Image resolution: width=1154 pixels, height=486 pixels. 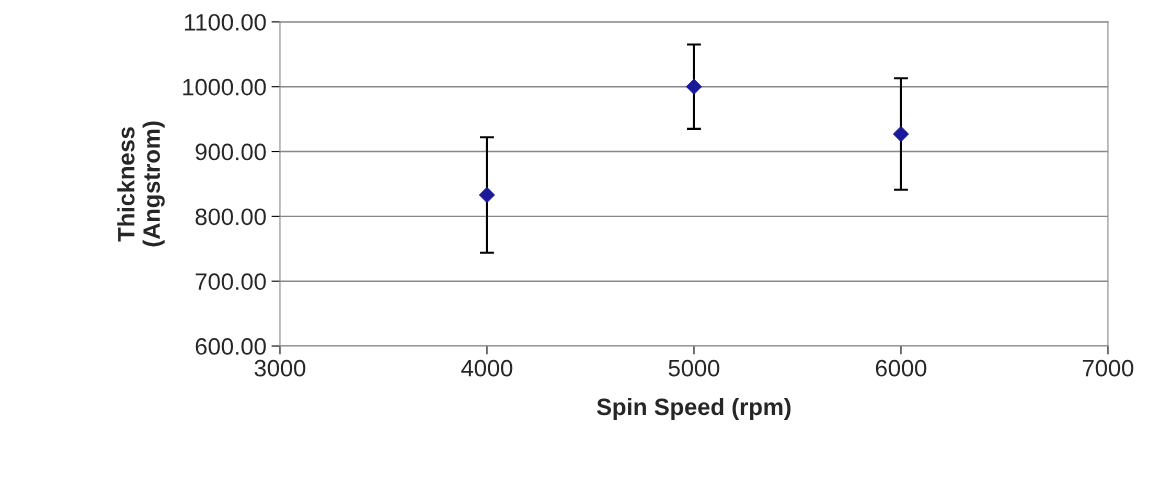 What do you see at coordinates (230, 152) in the screenshot?
I see `y-tick-label: 900.00` at bounding box center [230, 152].